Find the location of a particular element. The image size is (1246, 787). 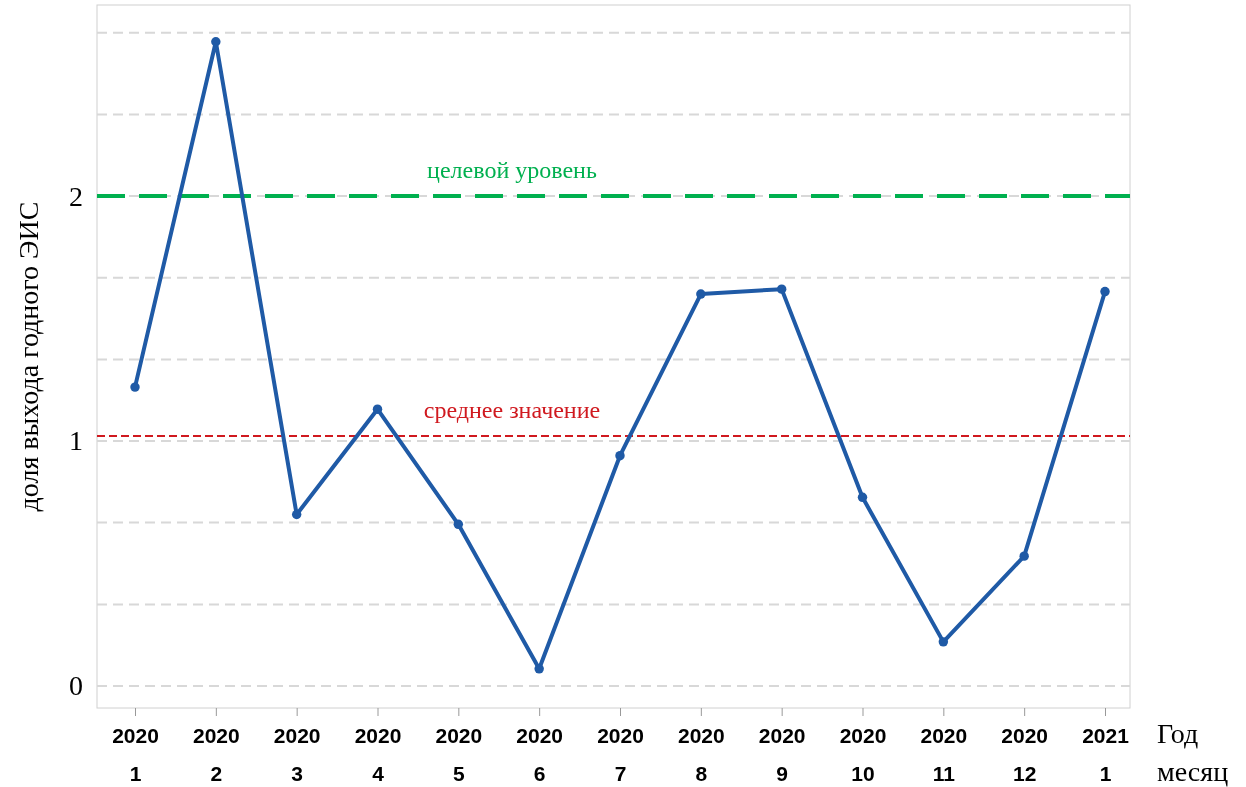

x-tick-label: 2020 4 is located at coordinates (378, 754).